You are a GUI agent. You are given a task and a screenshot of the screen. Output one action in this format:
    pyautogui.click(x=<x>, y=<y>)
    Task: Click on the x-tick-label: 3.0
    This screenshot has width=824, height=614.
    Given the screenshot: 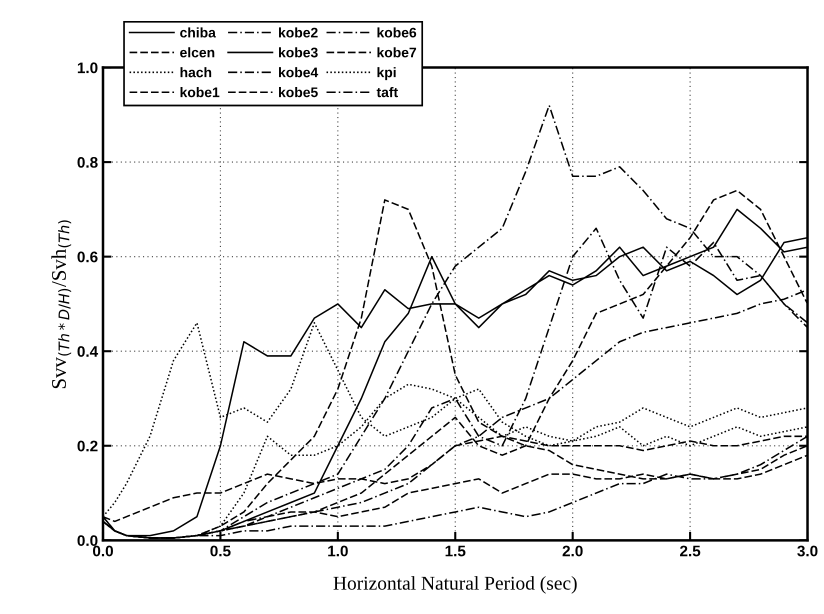 What is the action you would take?
    pyautogui.click(x=807, y=551)
    